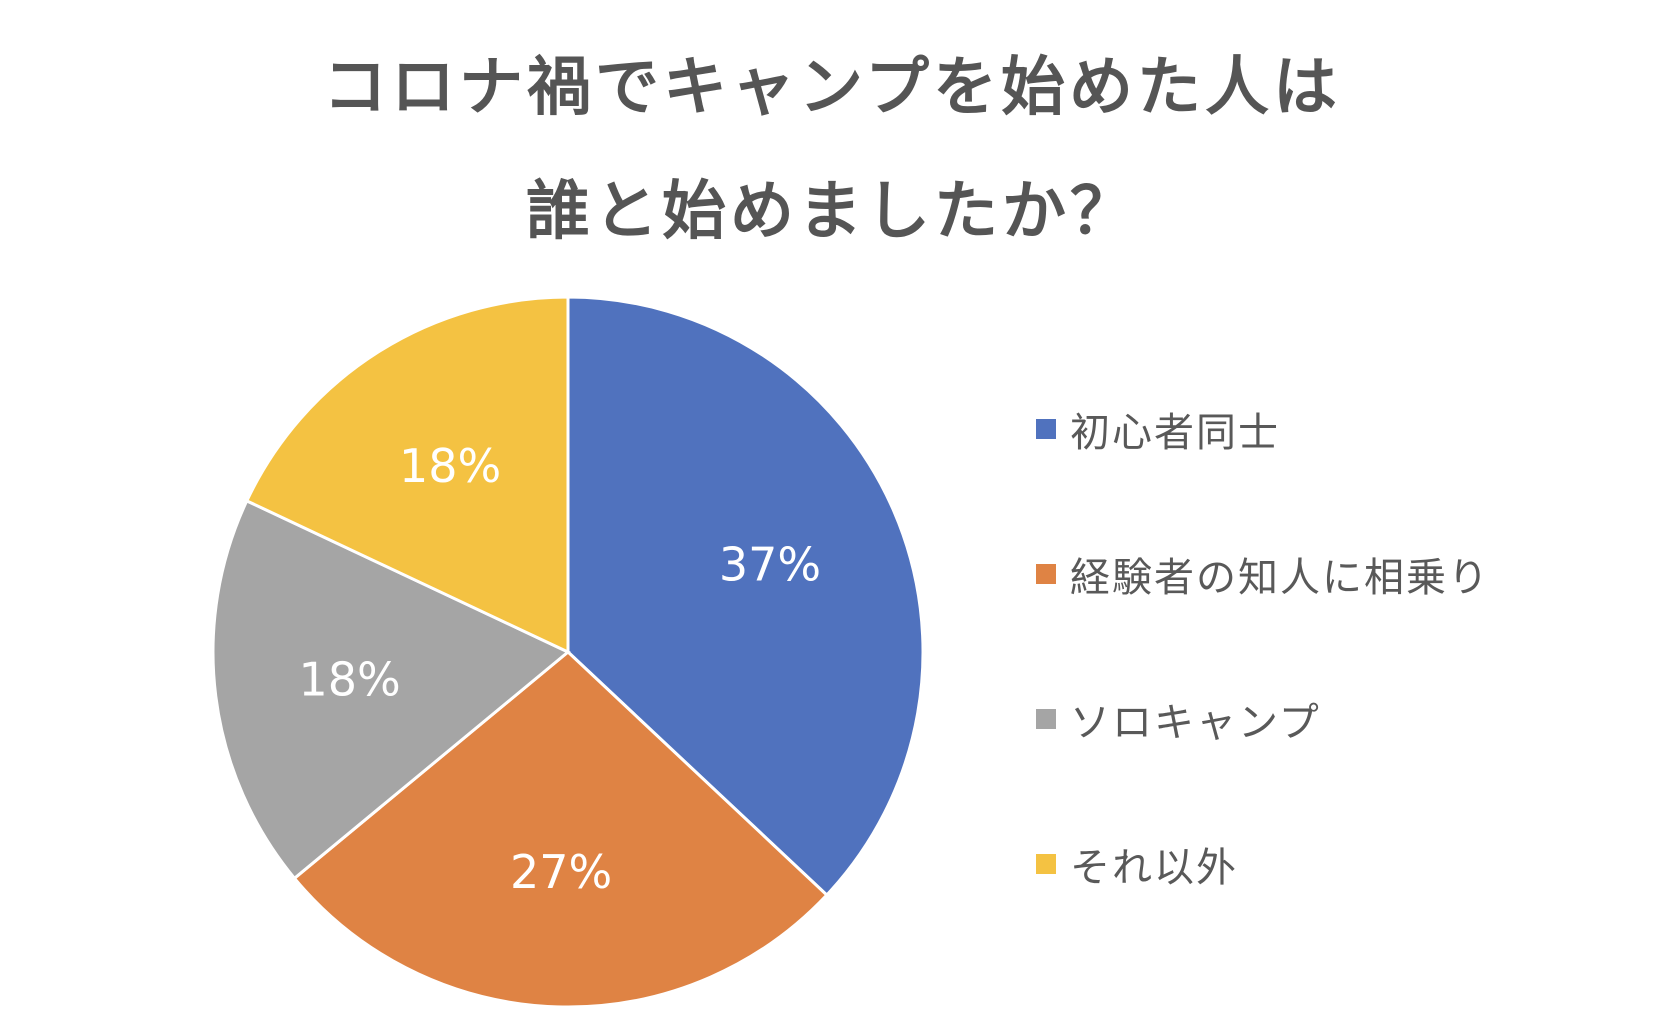 Image resolution: width=1664 pixels, height=1030 pixels. What do you see at coordinates (770, 565) in the screenshot?
I see `slice-label-1: 37%` at bounding box center [770, 565].